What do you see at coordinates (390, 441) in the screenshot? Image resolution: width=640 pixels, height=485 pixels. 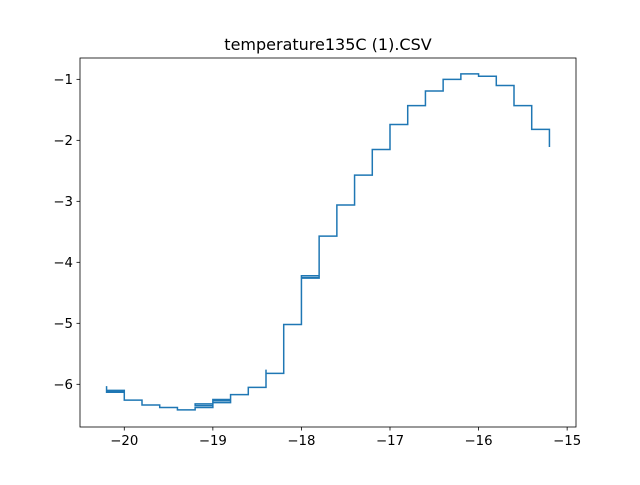 I see `x-tick-label: −17` at bounding box center [390, 441].